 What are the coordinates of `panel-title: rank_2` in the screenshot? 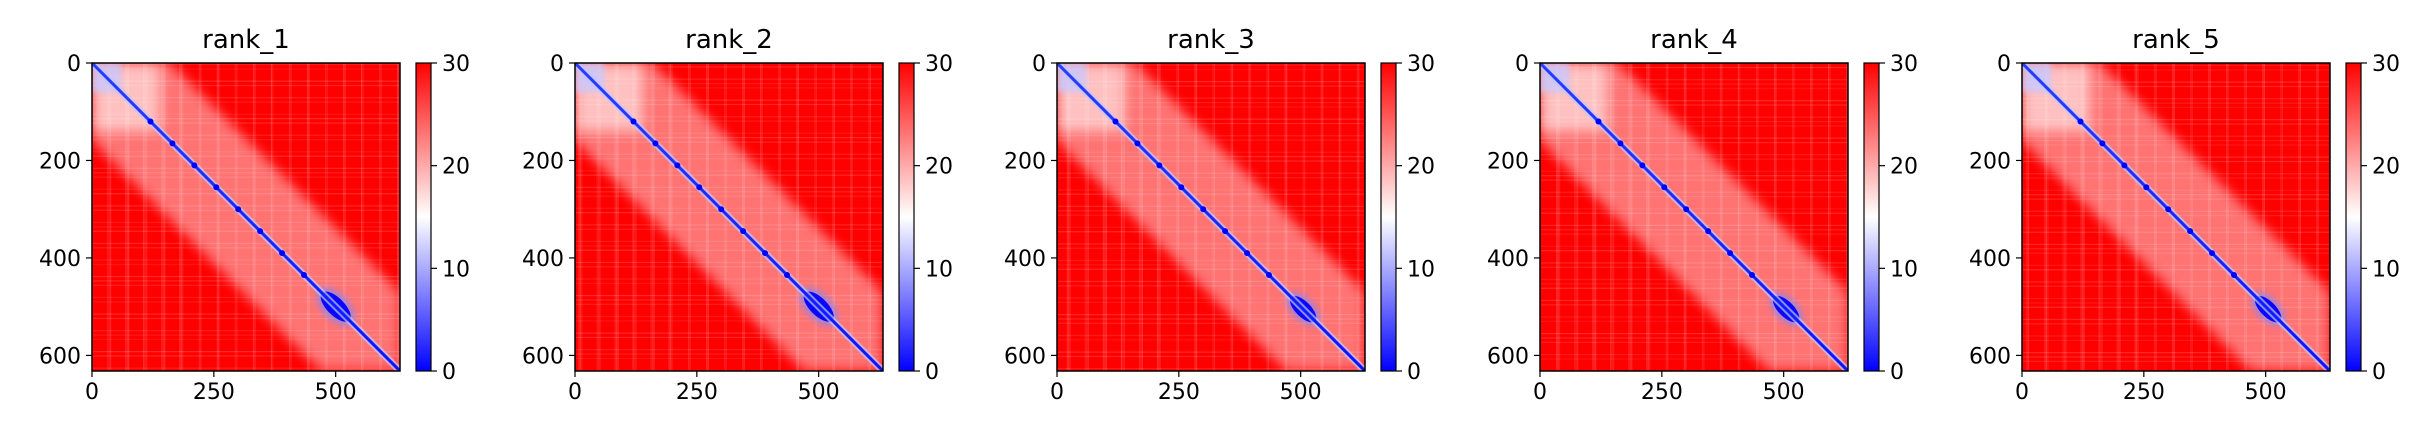 It's located at (729, 40).